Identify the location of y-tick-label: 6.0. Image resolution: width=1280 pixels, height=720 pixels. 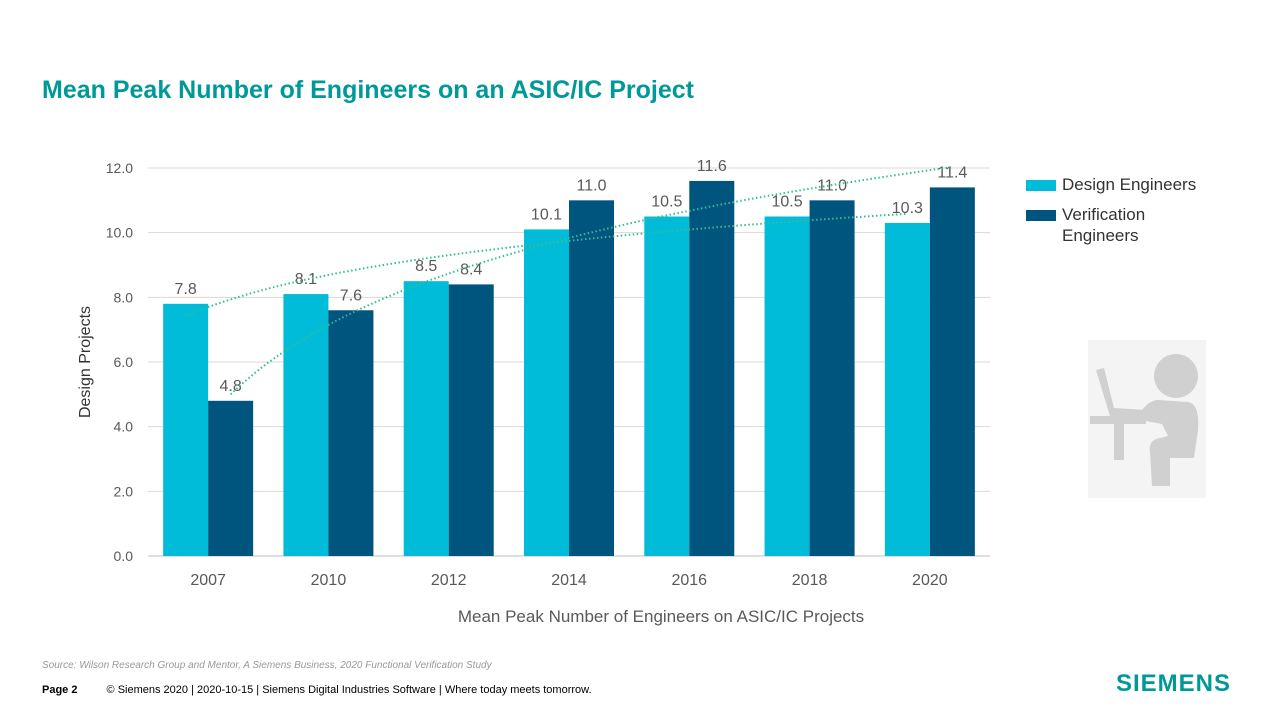
(124, 362).